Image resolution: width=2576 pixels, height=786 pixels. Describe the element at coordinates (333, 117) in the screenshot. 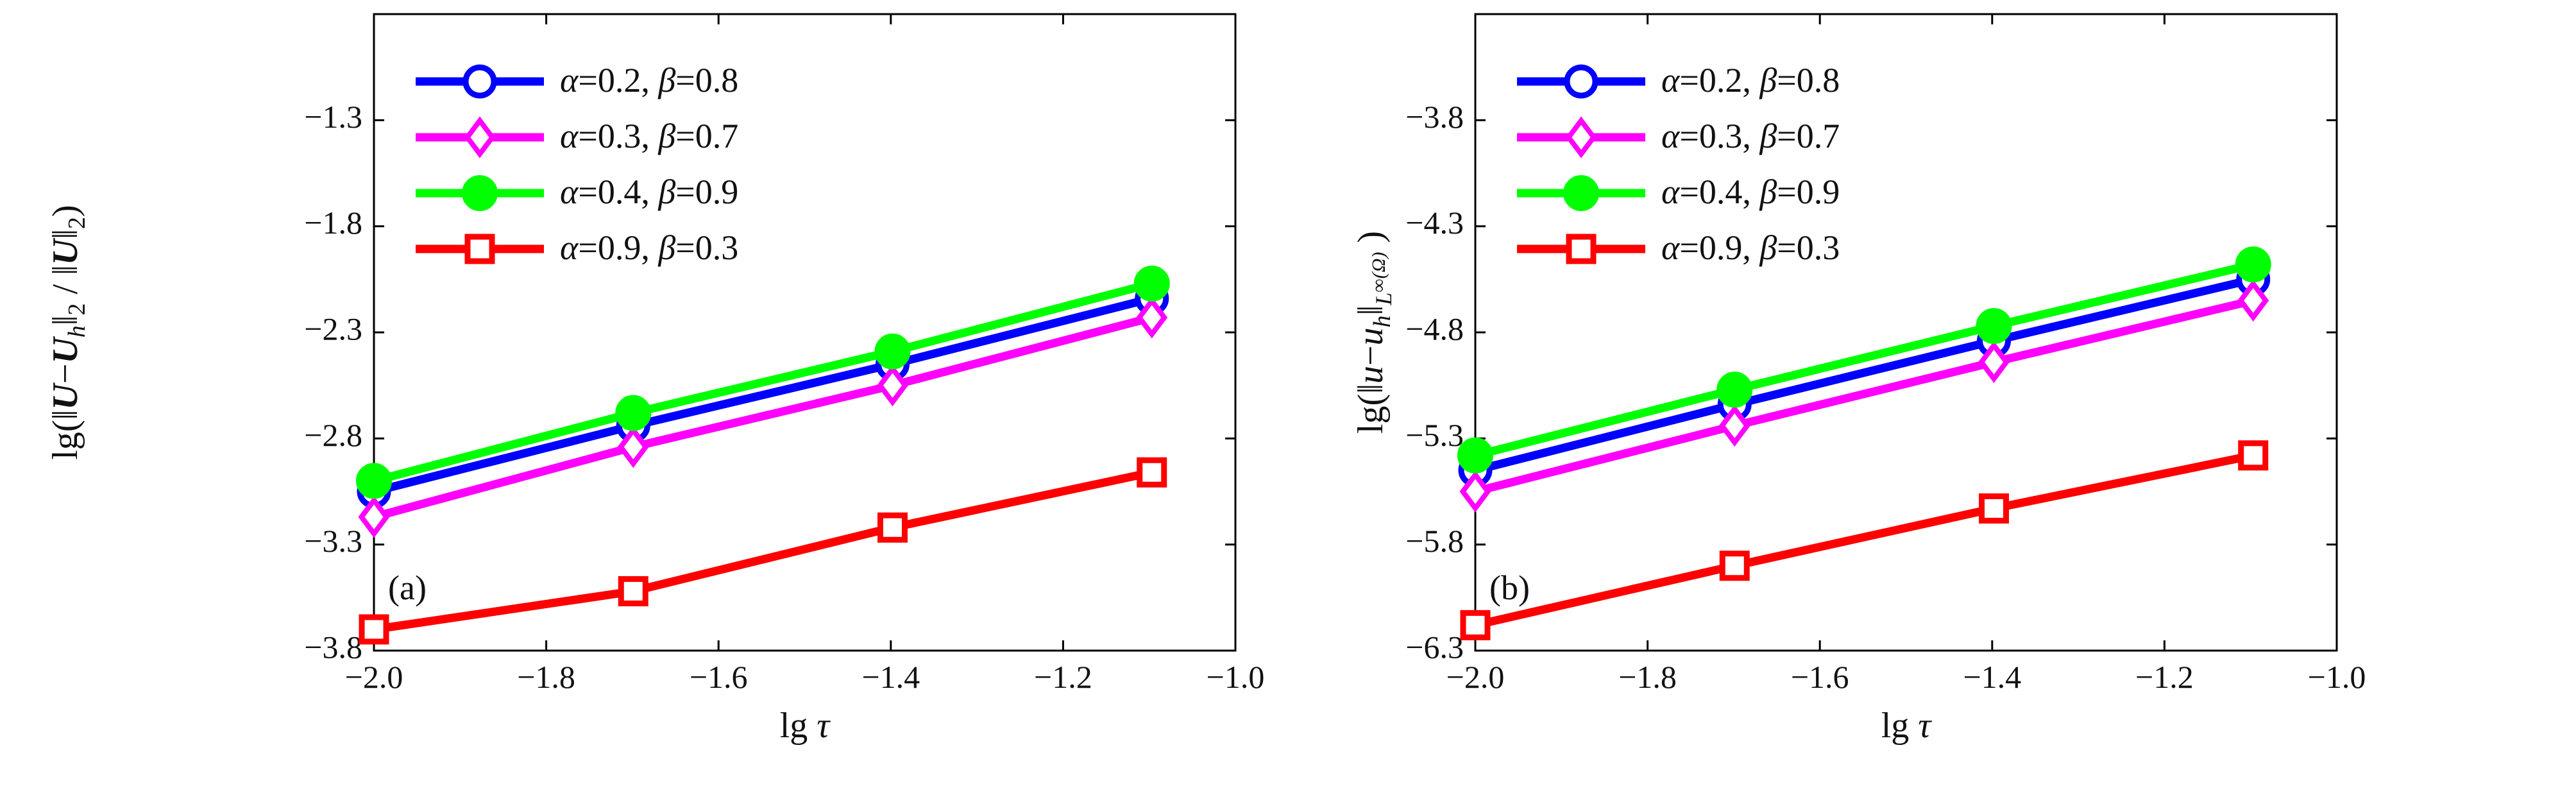

I see `y-tick-label: −1.3` at that location.